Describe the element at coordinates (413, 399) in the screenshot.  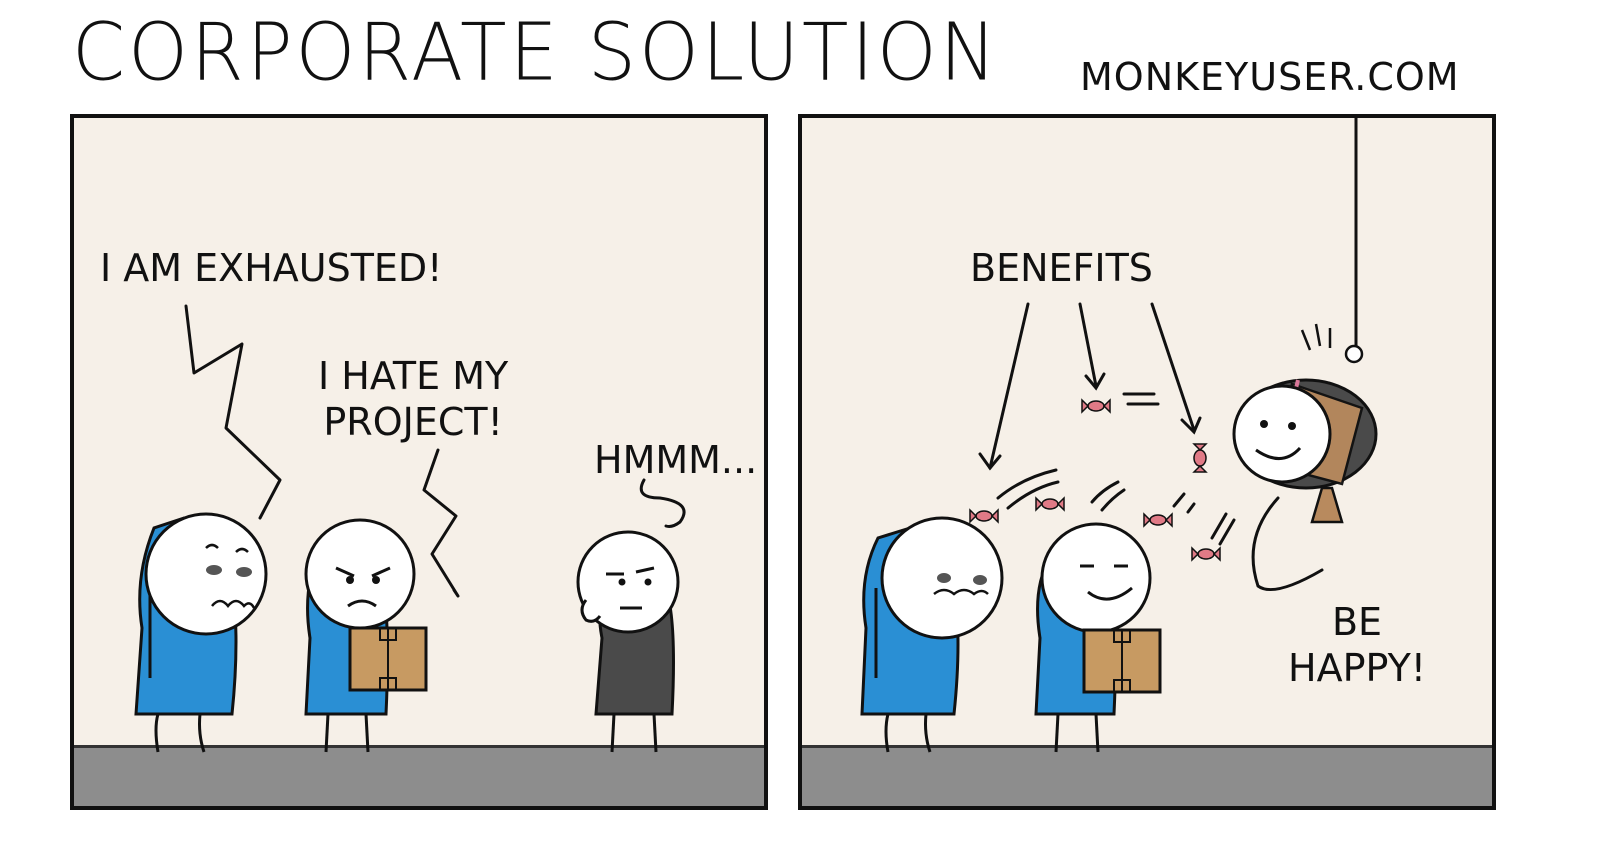
I see `speech-hate-project: I HATE MY PROJECT!` at that location.